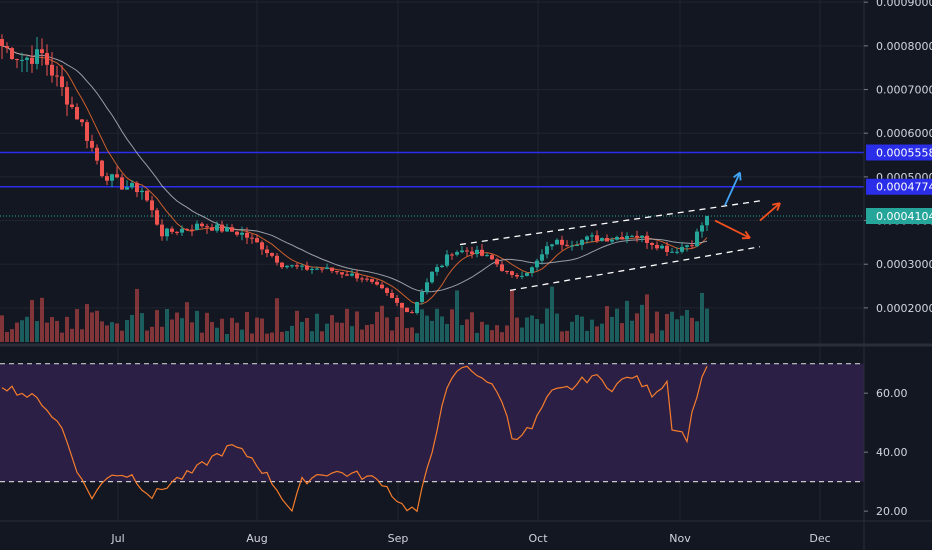 The height and width of the screenshot is (550, 932). I want to click on level-price-badge: 0.0005558, so click(899, 152).